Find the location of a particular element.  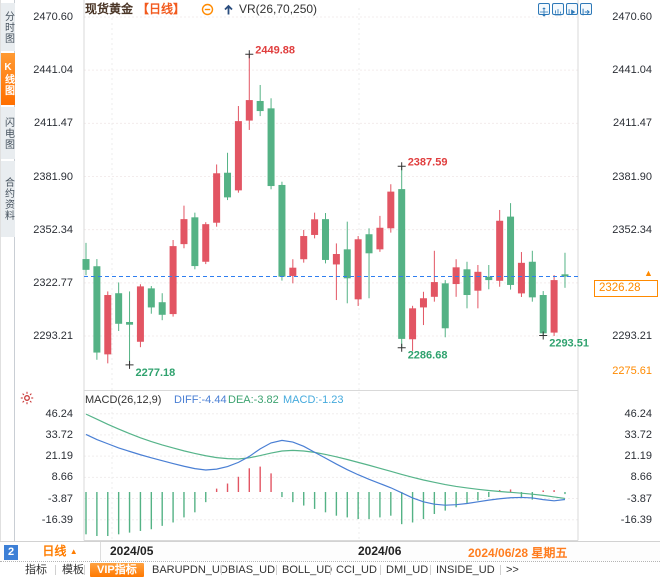

macd-tick-right: 21.19 is located at coordinates (638, 456).